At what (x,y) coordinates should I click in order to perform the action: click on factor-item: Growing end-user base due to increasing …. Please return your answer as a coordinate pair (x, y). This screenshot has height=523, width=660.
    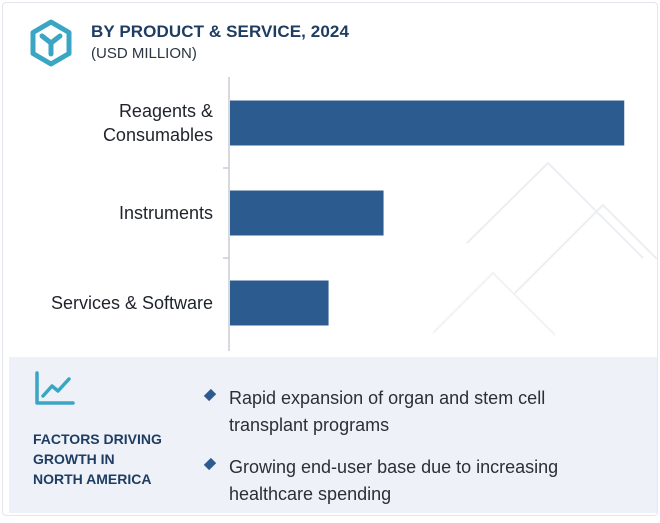
    Looking at the image, I should click on (404, 481).